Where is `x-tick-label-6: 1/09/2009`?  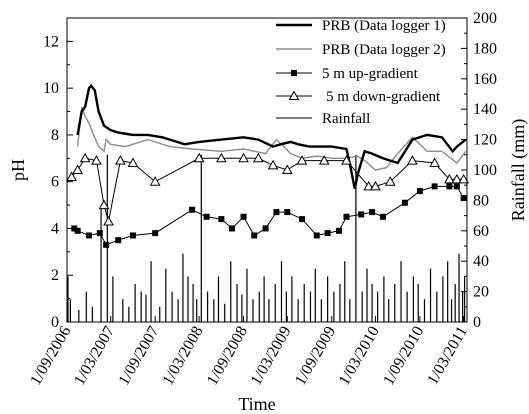
x-tick-label-6: 1/09/2009 is located at coordinates (315, 356).